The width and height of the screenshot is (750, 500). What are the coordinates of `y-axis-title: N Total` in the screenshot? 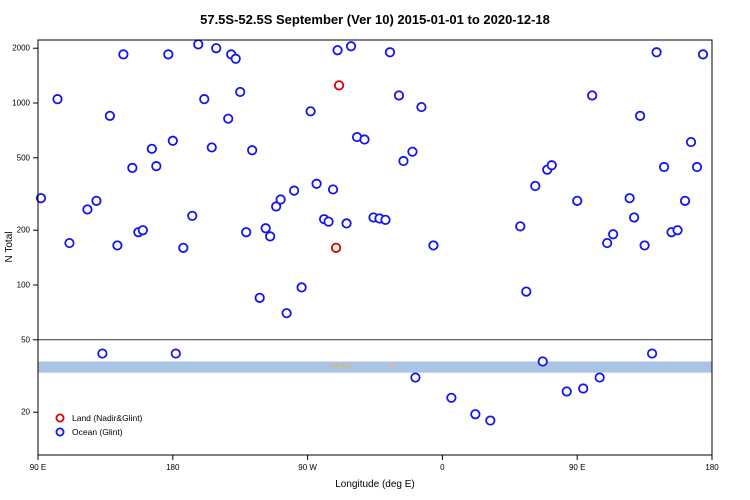 It's located at (9, 247).